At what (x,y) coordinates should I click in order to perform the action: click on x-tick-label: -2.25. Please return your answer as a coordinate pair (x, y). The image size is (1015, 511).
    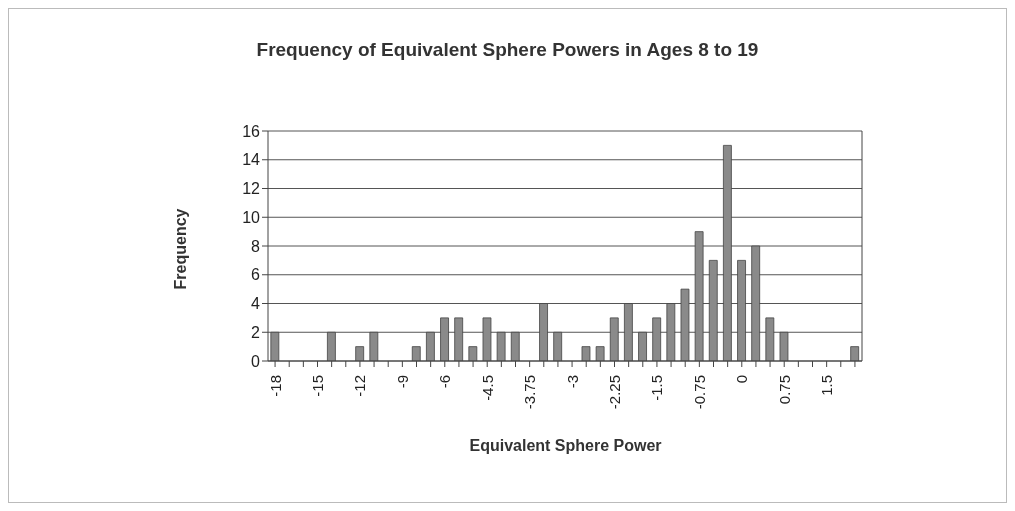
    Looking at the image, I should click on (614, 392).